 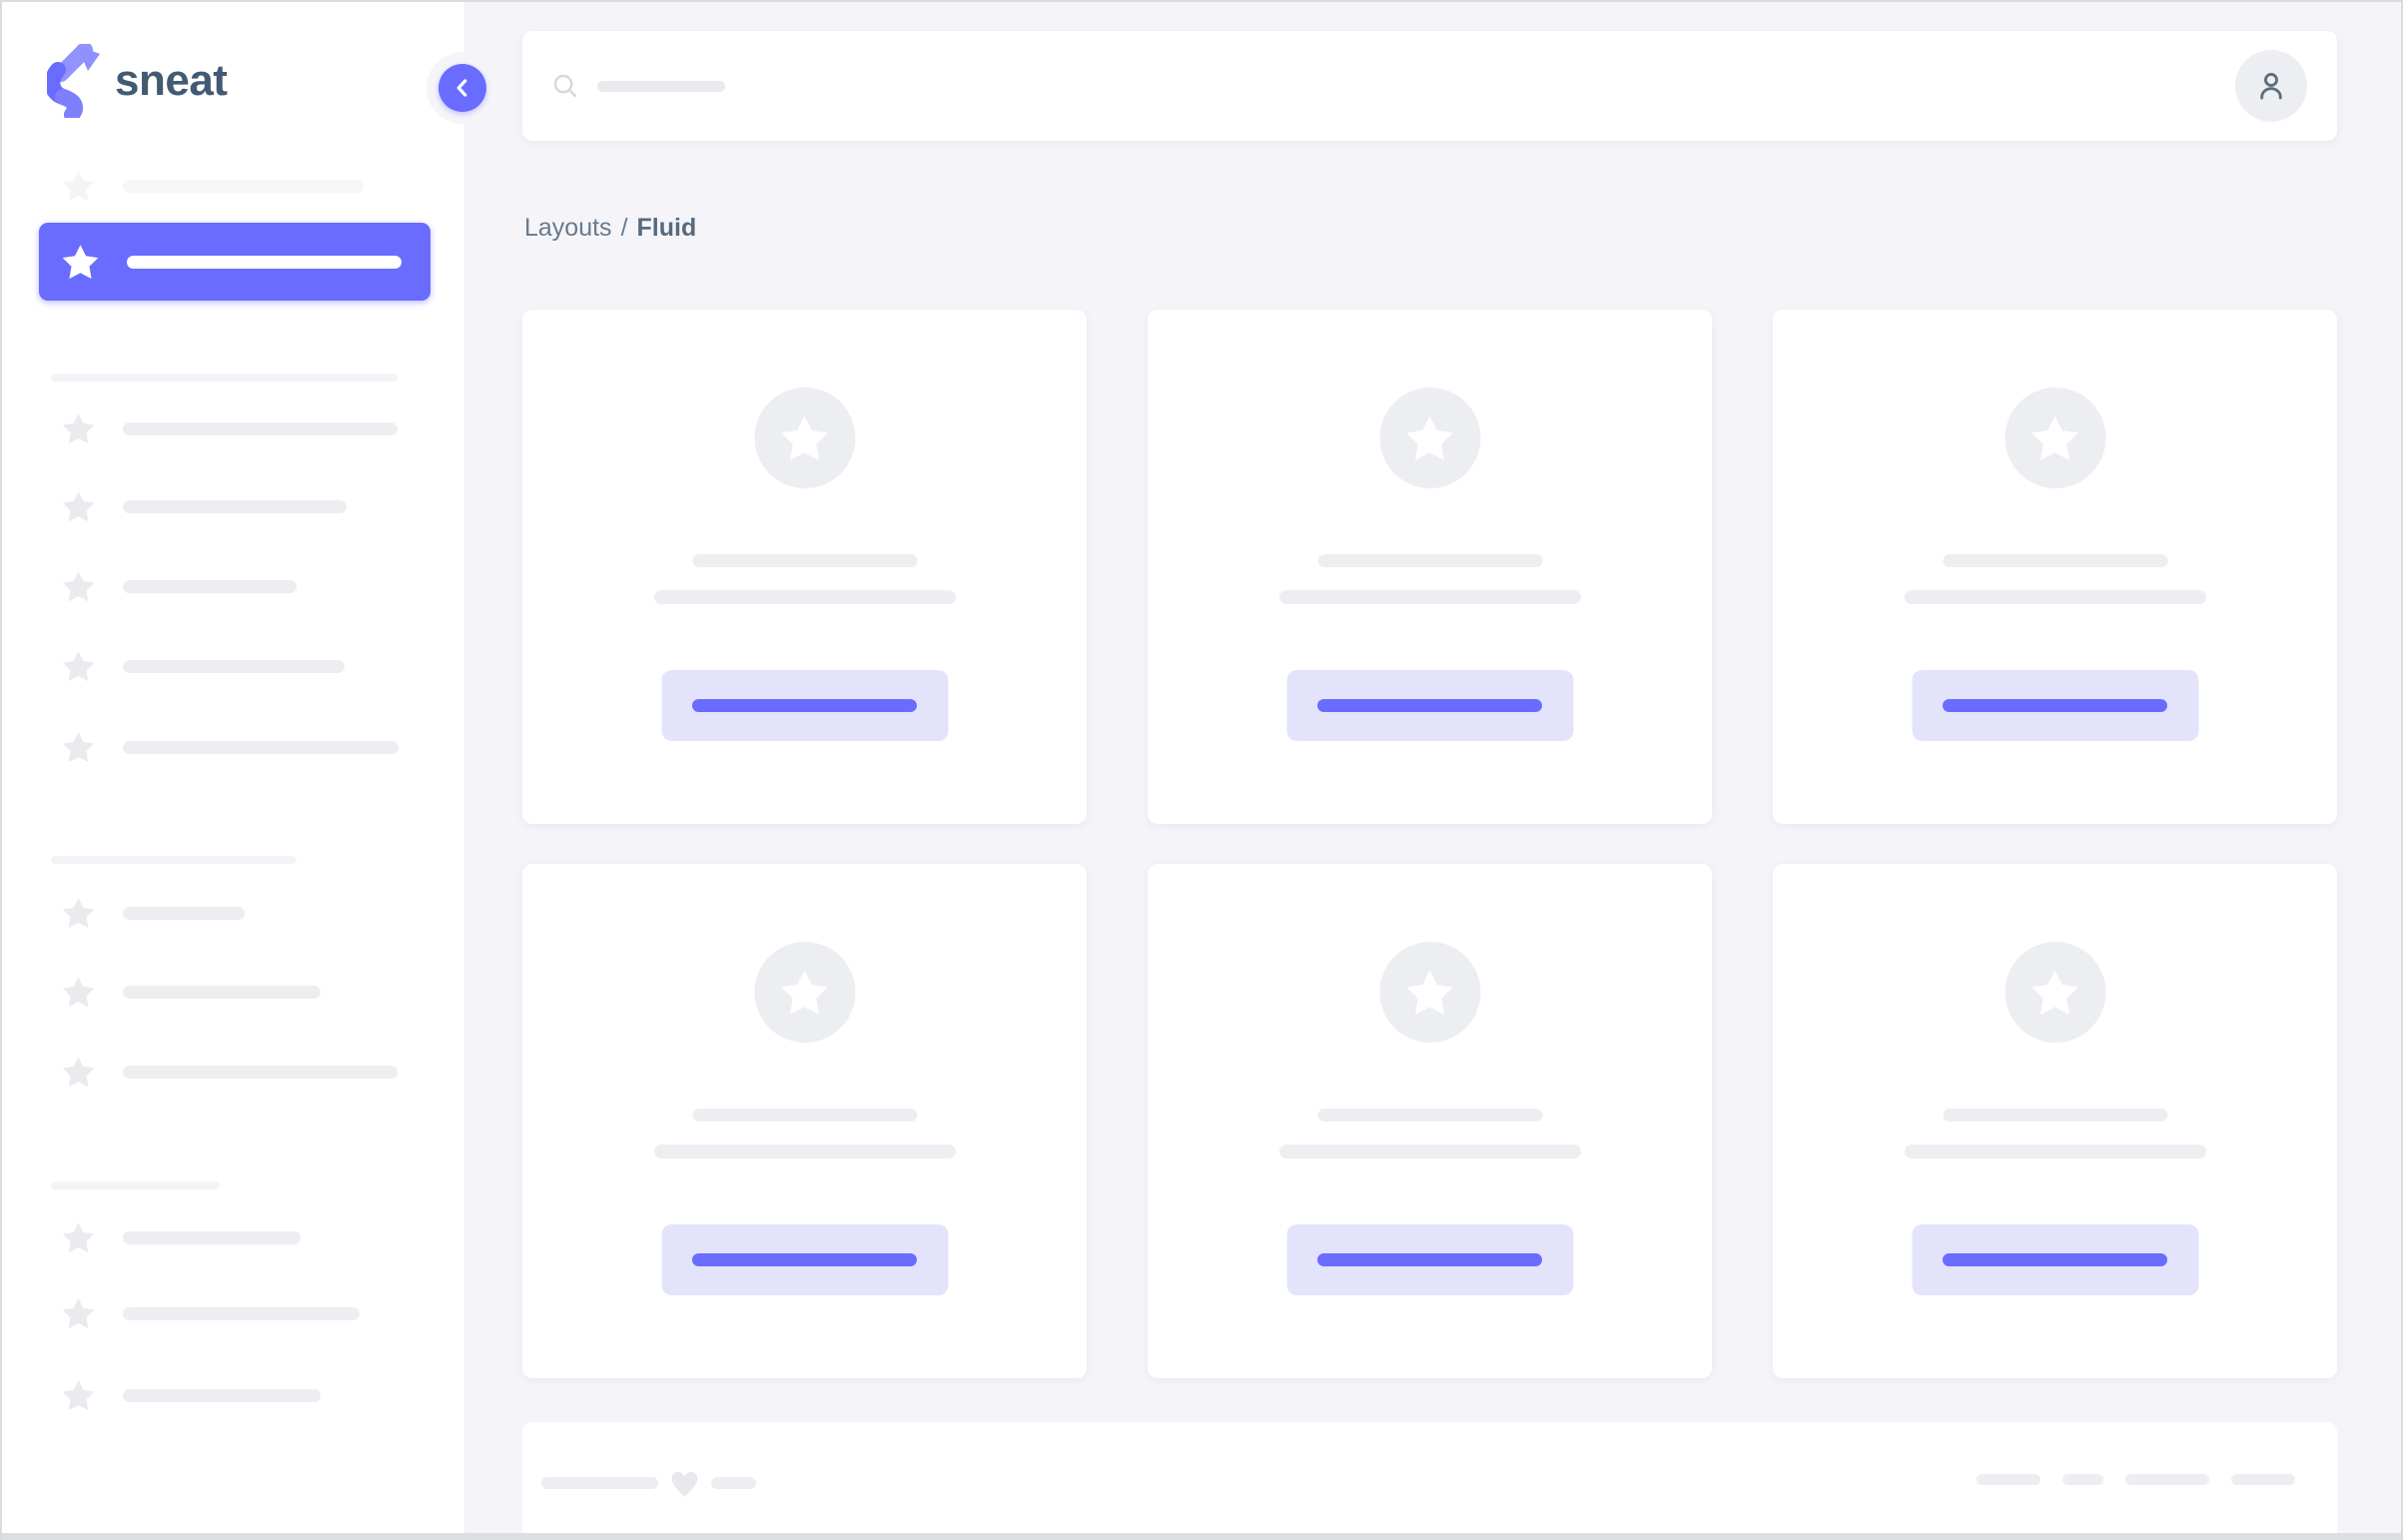 I want to click on search-icon, so click(x=565, y=86).